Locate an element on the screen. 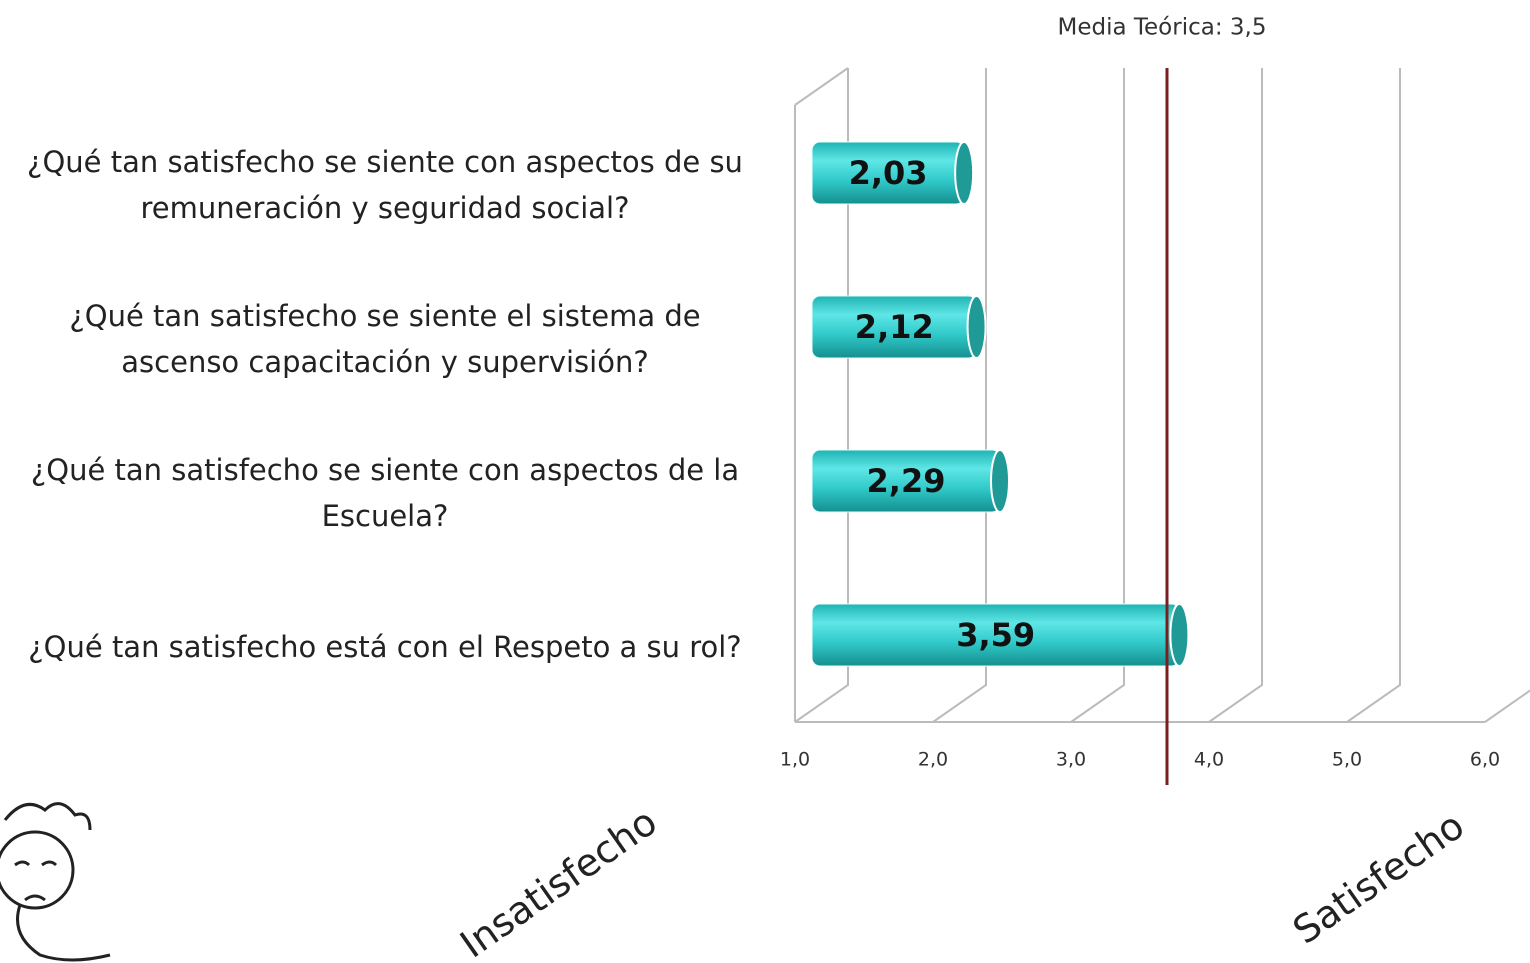 This screenshot has height=963, width=1530. x-tick-label: 1,0 is located at coordinates (795, 760).